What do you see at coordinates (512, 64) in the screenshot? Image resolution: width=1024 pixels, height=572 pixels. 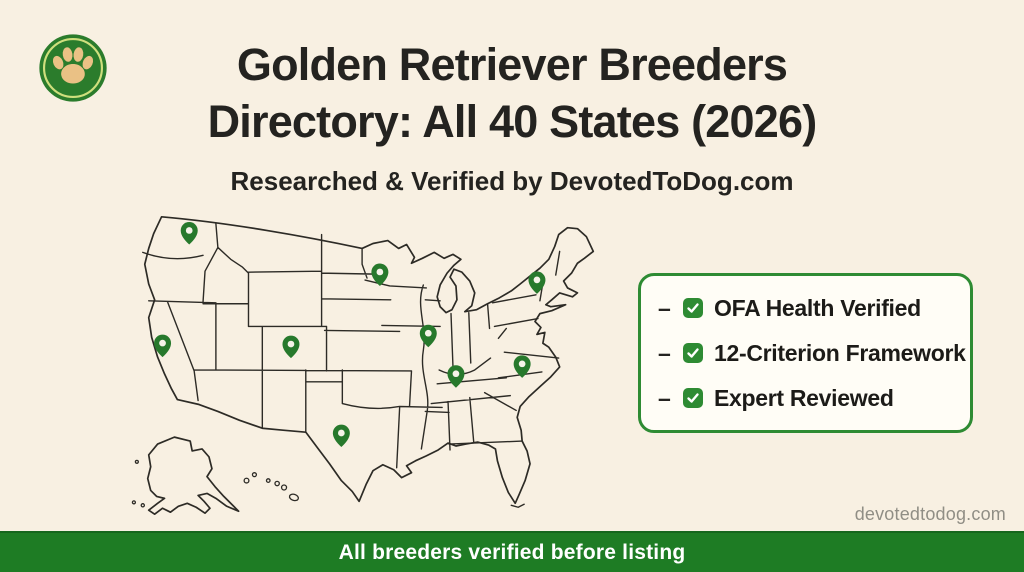 I see `page-title-line1: Golden Retriever Breeders` at bounding box center [512, 64].